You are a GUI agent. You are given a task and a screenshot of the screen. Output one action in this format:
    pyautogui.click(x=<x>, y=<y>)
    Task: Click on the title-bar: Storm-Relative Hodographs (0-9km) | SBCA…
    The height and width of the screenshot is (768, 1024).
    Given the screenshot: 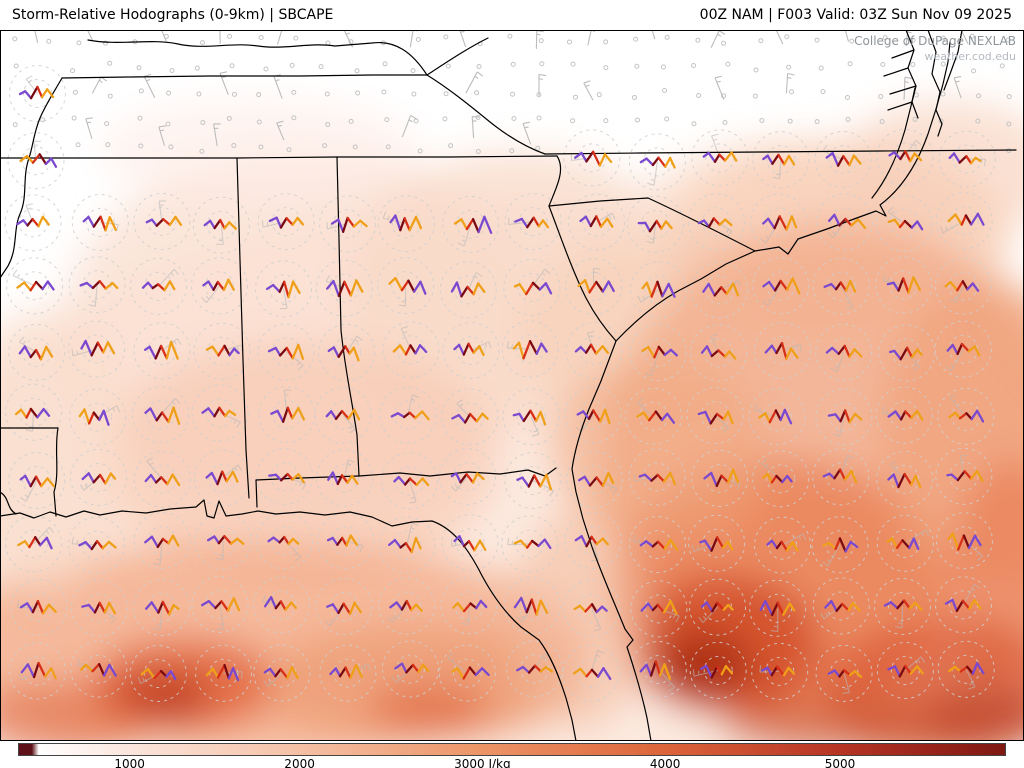 What is the action you would take?
    pyautogui.click(x=512, y=15)
    